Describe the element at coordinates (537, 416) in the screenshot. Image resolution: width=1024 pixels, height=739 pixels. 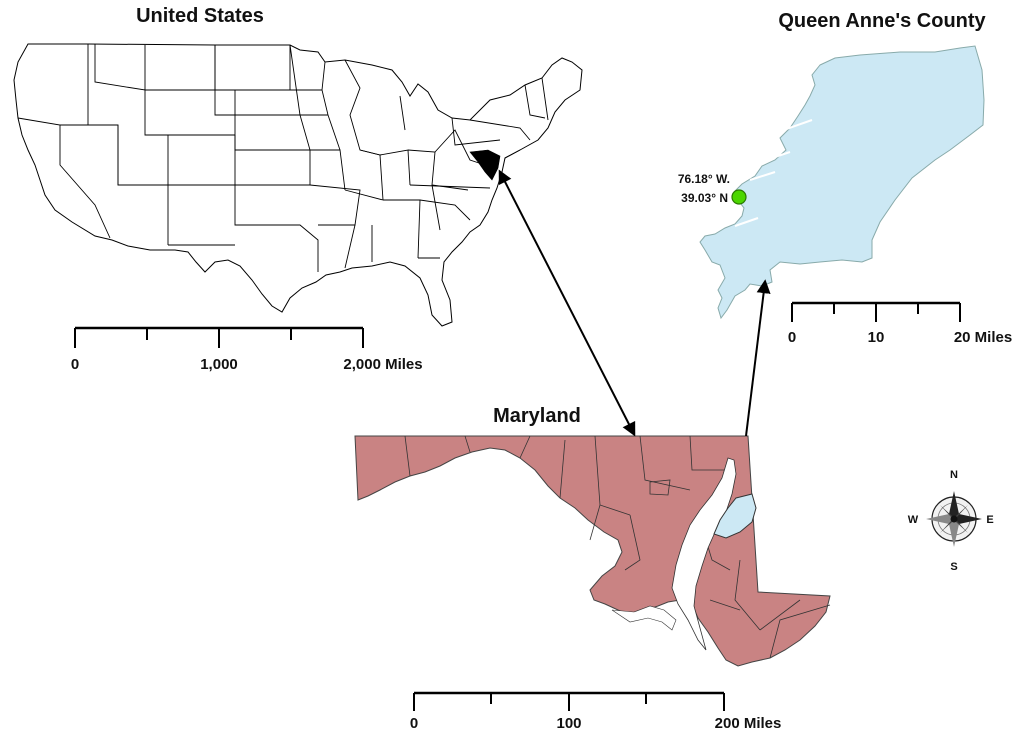
I see `maryland-title: Maryland` at that location.